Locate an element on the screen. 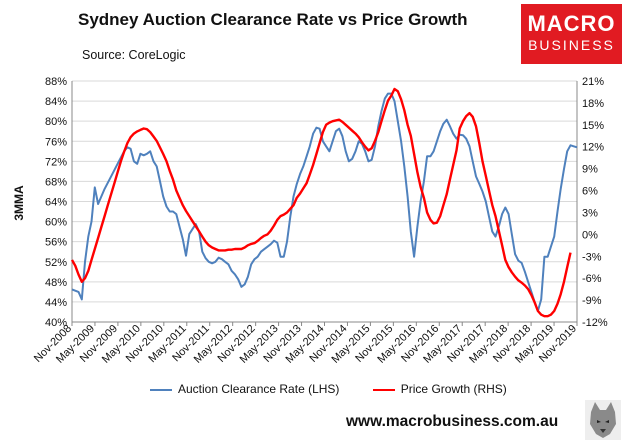 The width and height of the screenshot is (644, 447). left-tick-label: 88% is located at coordinates (56, 82).